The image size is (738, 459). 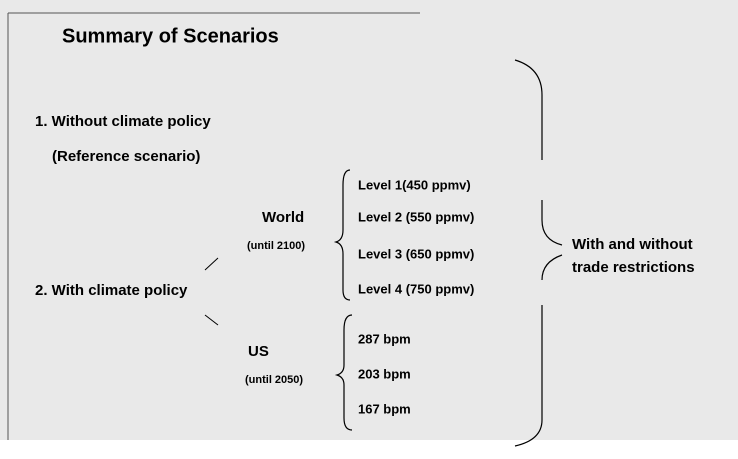 I want to click on region-name: World, so click(x=283, y=217).